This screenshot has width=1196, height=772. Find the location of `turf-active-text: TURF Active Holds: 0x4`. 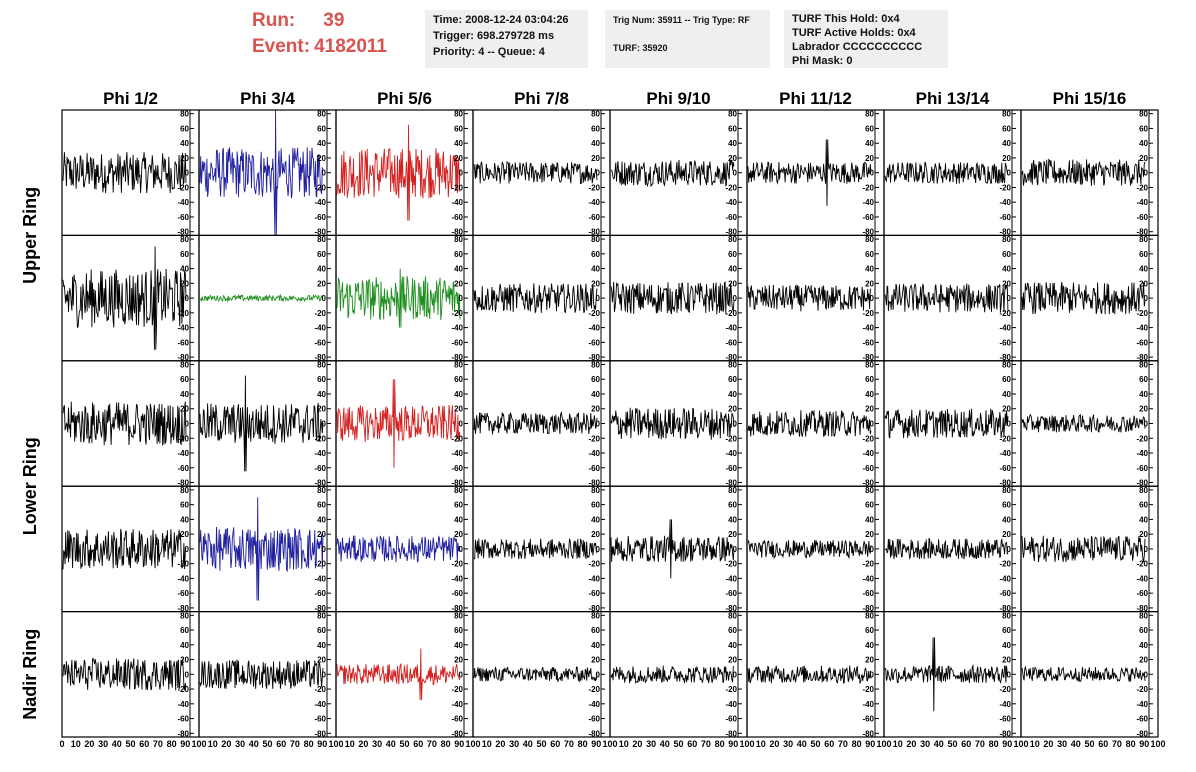

turf-active-text: TURF Active Holds: 0x4 is located at coordinates (854, 33).